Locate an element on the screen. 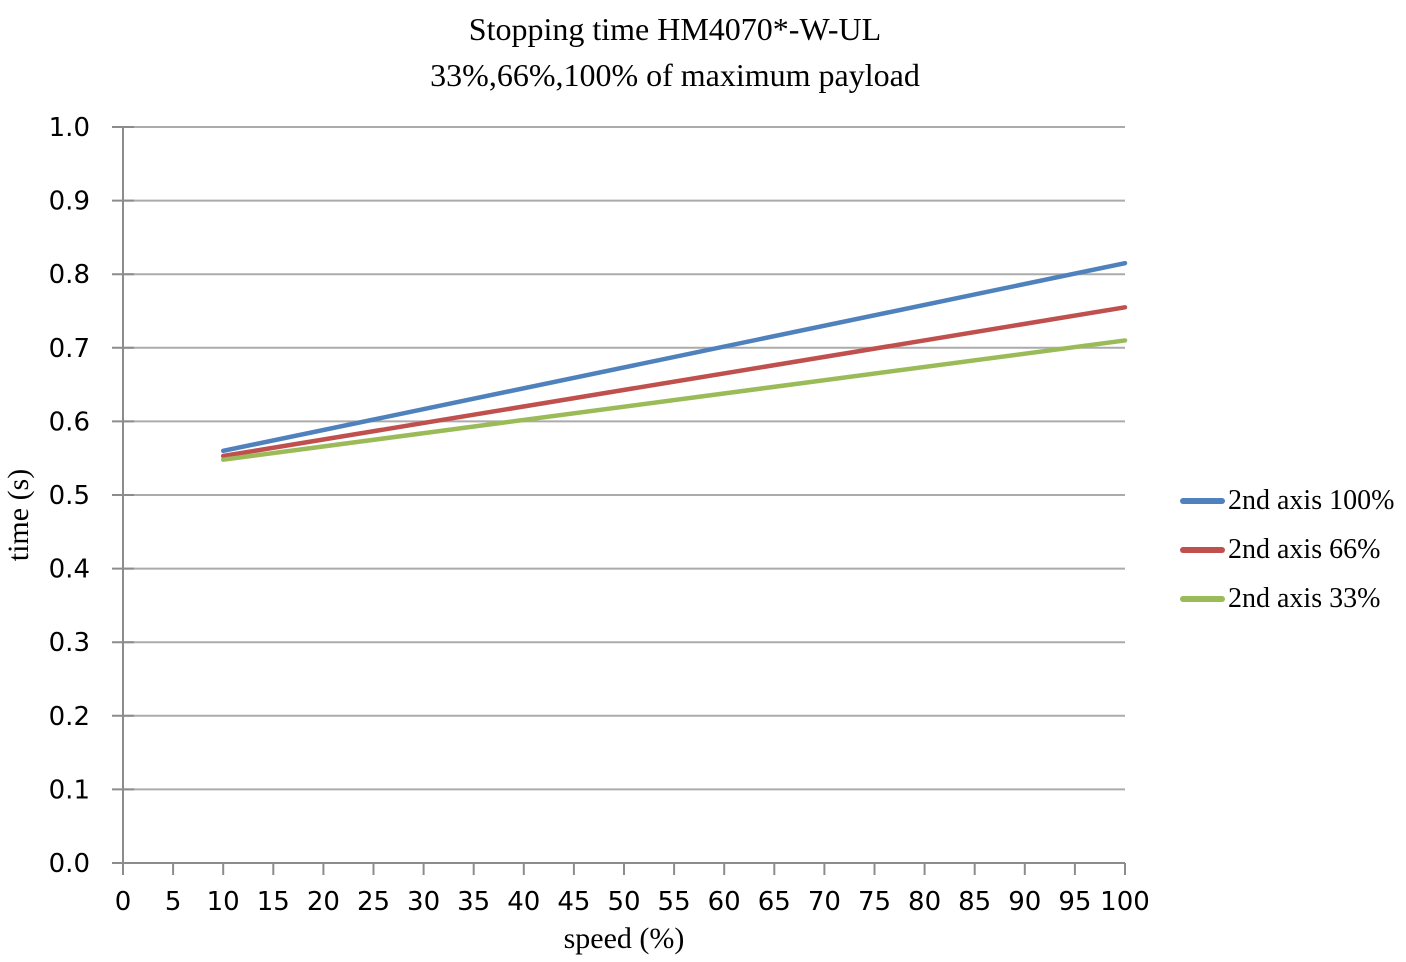 This screenshot has height=962, width=1406. legend-item: 2nd axis 100% is located at coordinates (1287, 501).